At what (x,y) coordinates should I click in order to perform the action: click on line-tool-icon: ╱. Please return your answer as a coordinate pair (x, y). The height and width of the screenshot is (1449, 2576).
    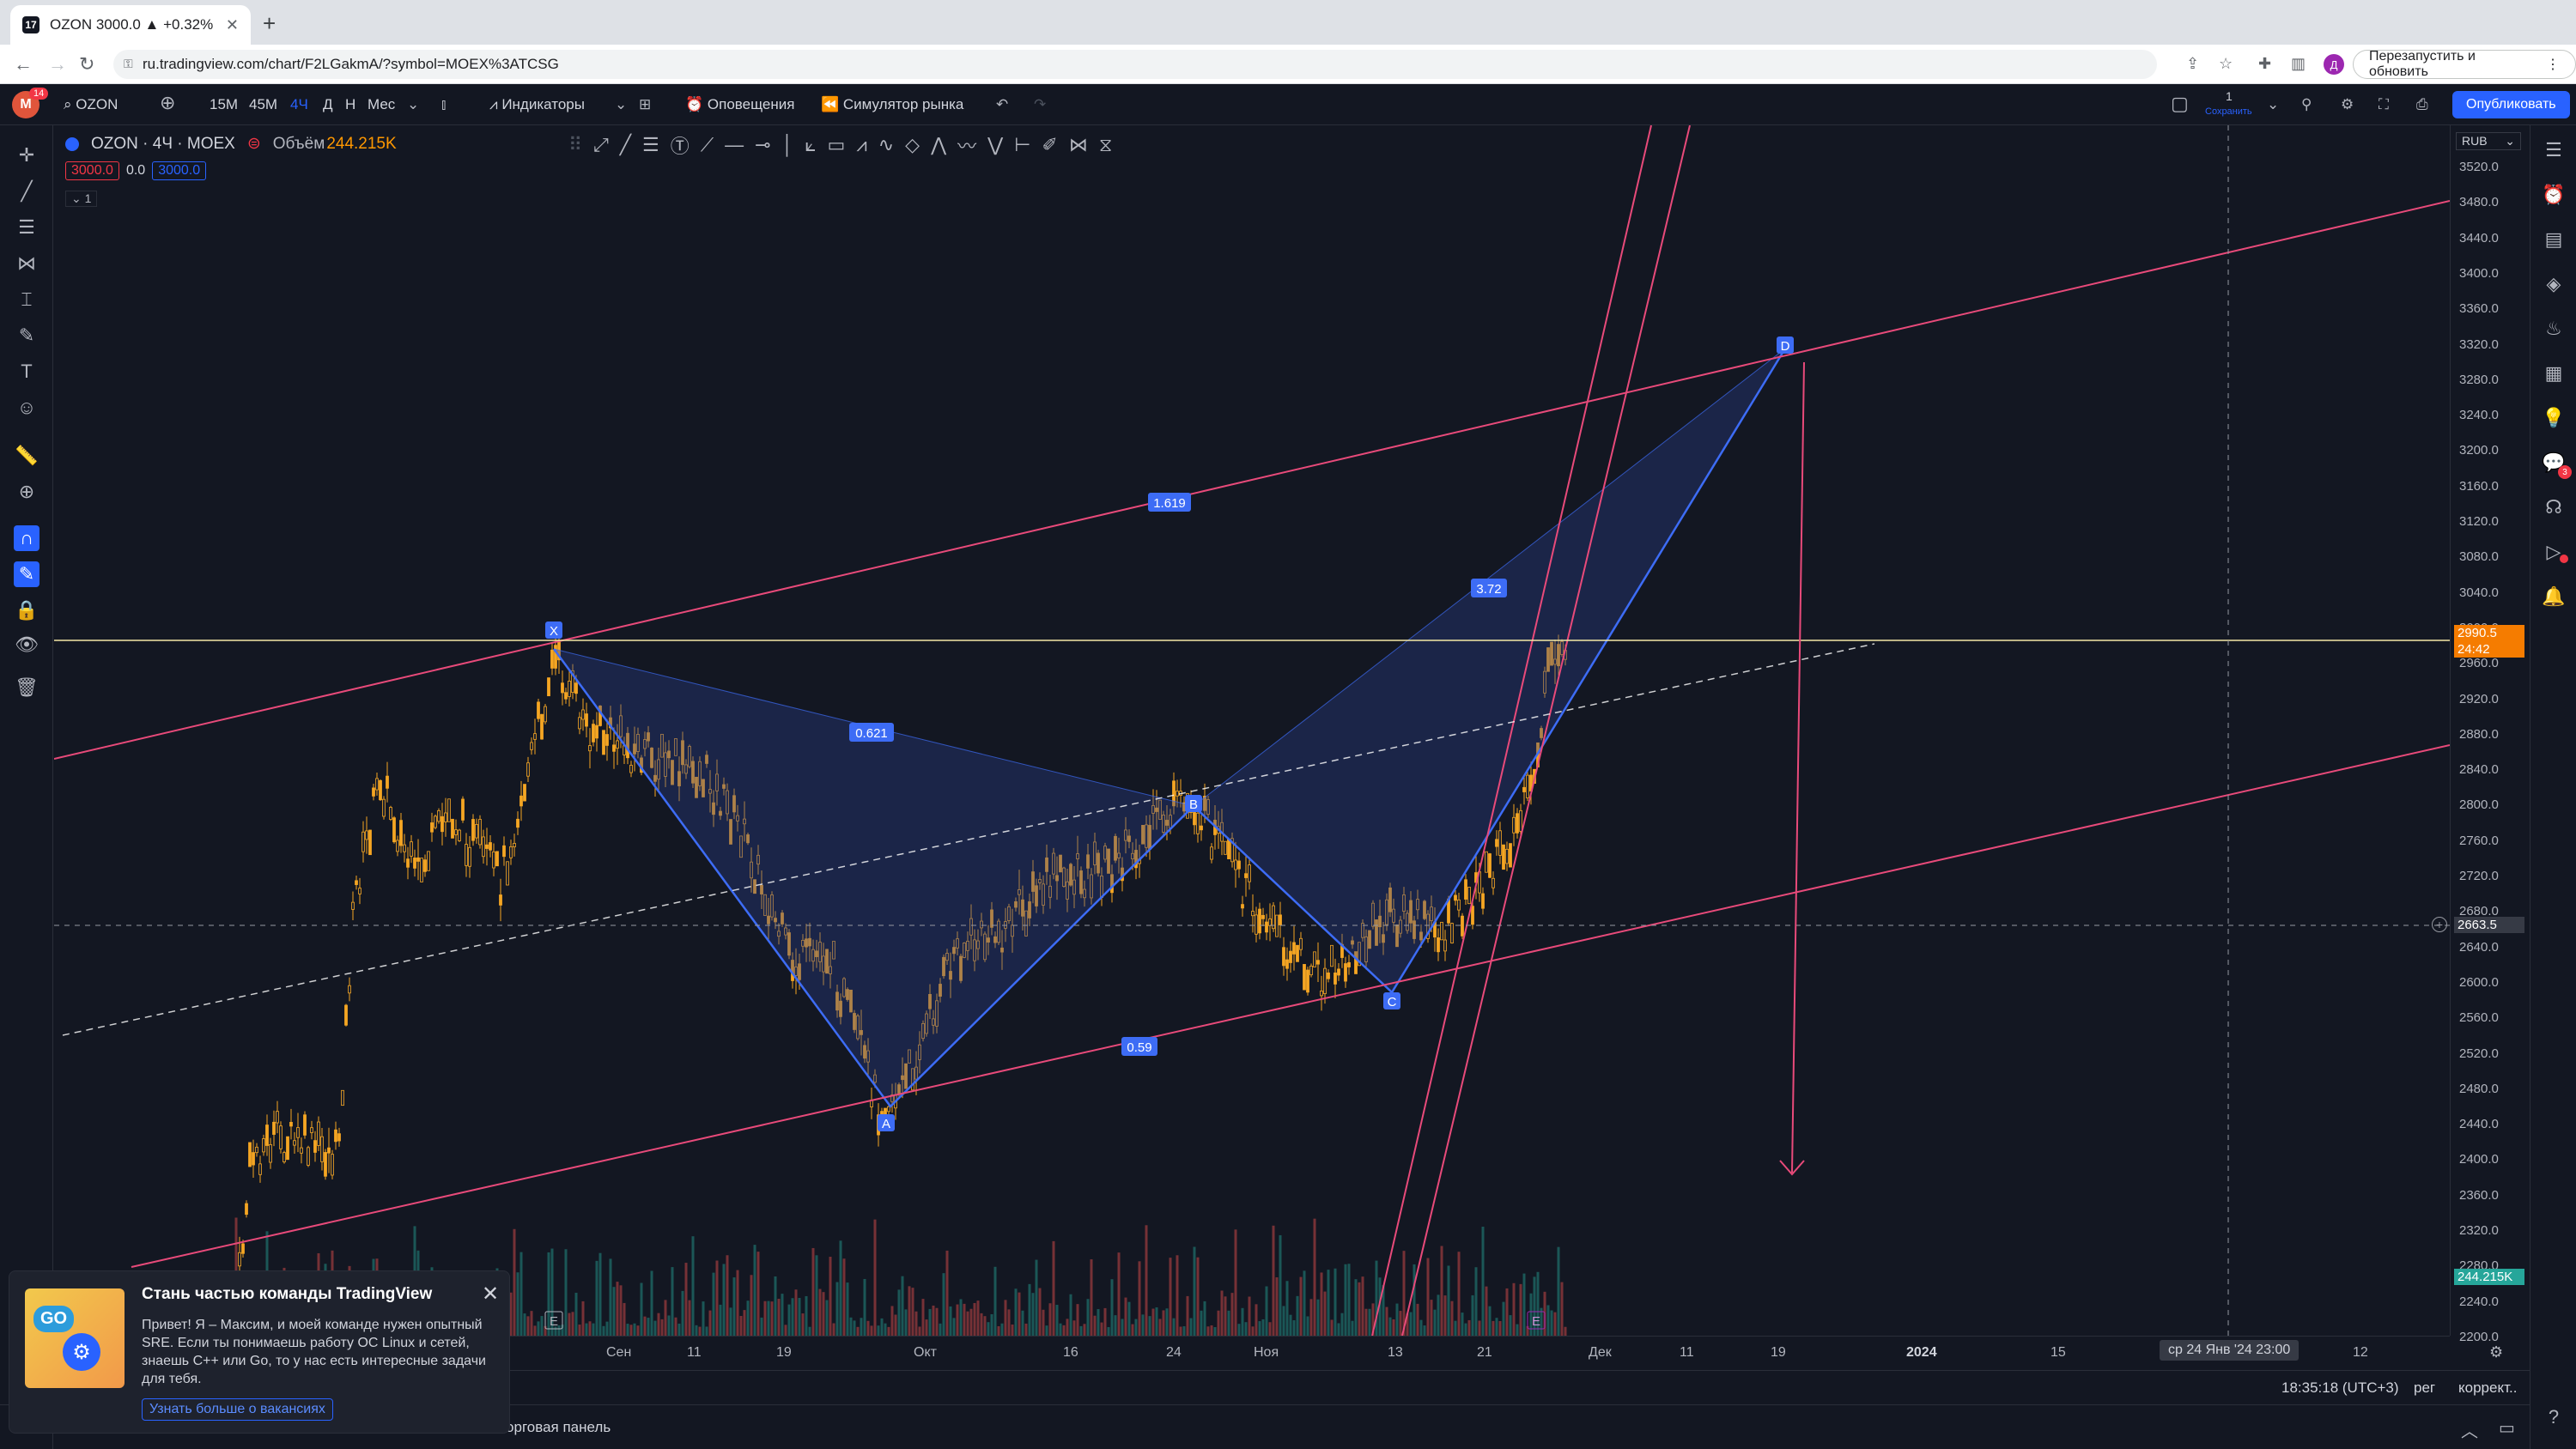
    Looking at the image, I should click on (625, 144).